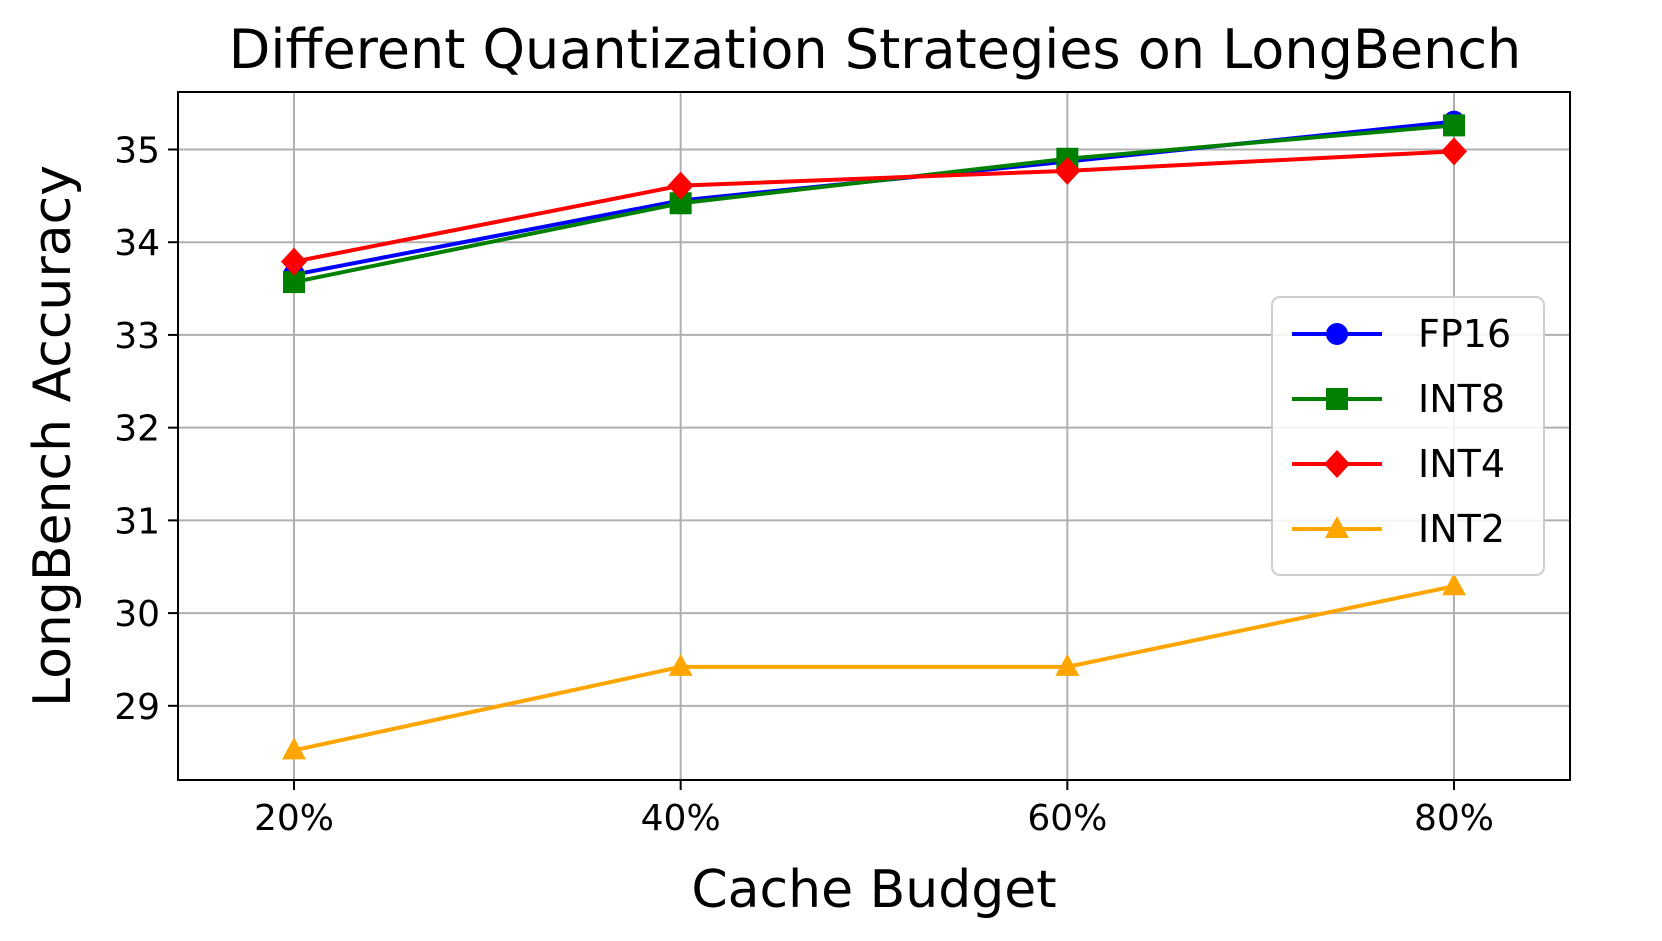  What do you see at coordinates (137, 150) in the screenshot?
I see `y-tick-label: 35` at bounding box center [137, 150].